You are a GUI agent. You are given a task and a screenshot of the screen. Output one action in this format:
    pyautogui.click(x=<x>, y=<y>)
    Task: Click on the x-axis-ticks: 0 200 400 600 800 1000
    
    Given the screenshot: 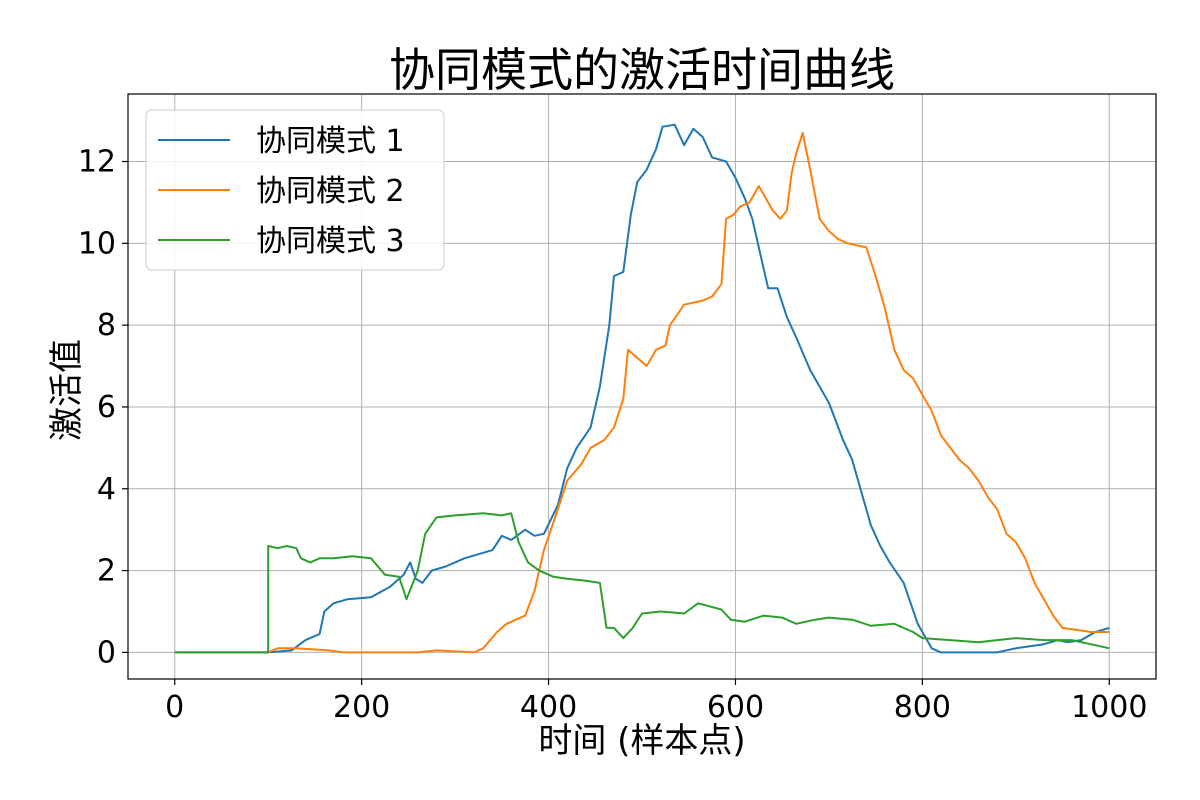 What is the action you would take?
    pyautogui.click(x=656, y=702)
    